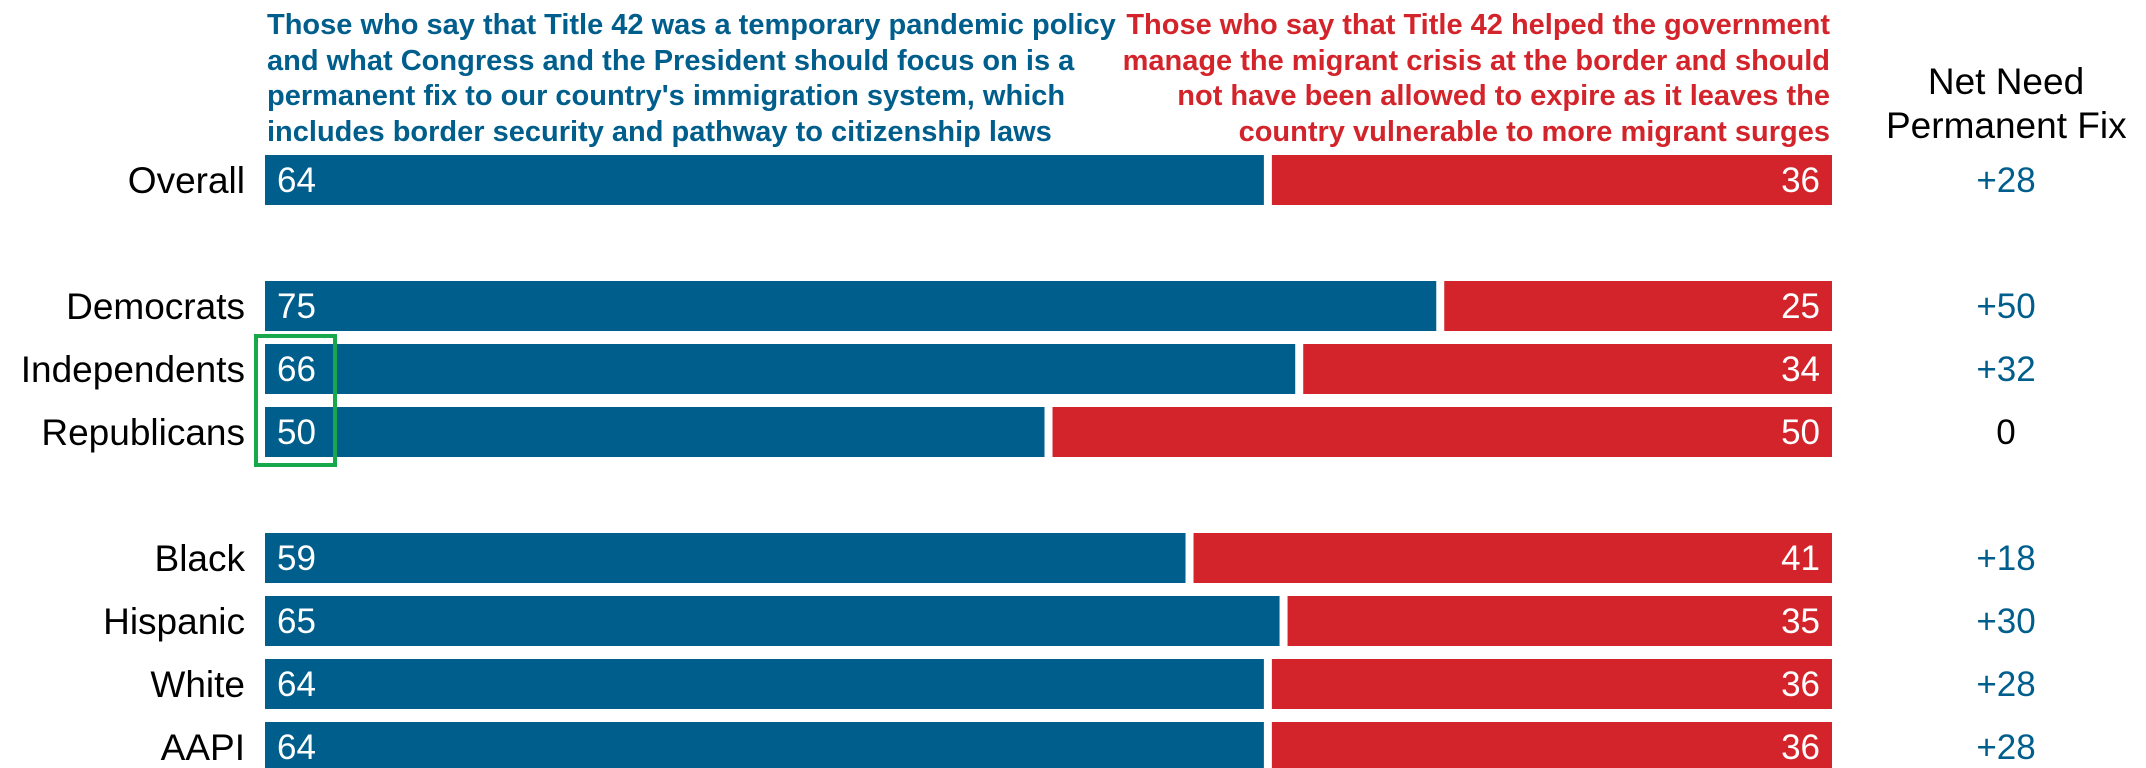 This screenshot has height=768, width=2146. What do you see at coordinates (1800, 558) in the screenshot?
I see `value-title42-black: 41` at bounding box center [1800, 558].